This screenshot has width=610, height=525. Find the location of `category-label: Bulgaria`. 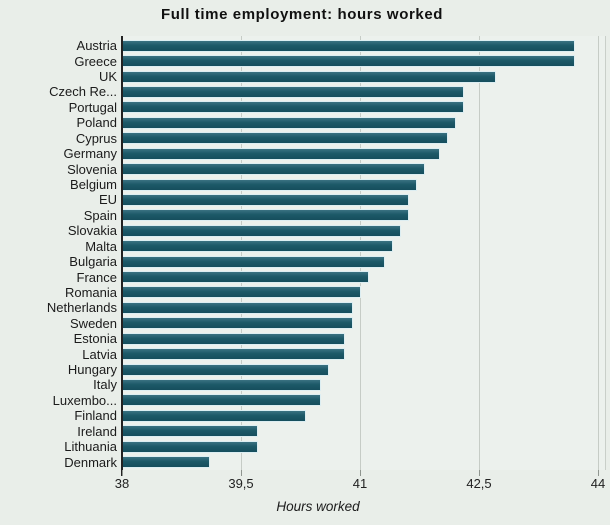

category-label: Bulgaria is located at coordinates (93, 262).